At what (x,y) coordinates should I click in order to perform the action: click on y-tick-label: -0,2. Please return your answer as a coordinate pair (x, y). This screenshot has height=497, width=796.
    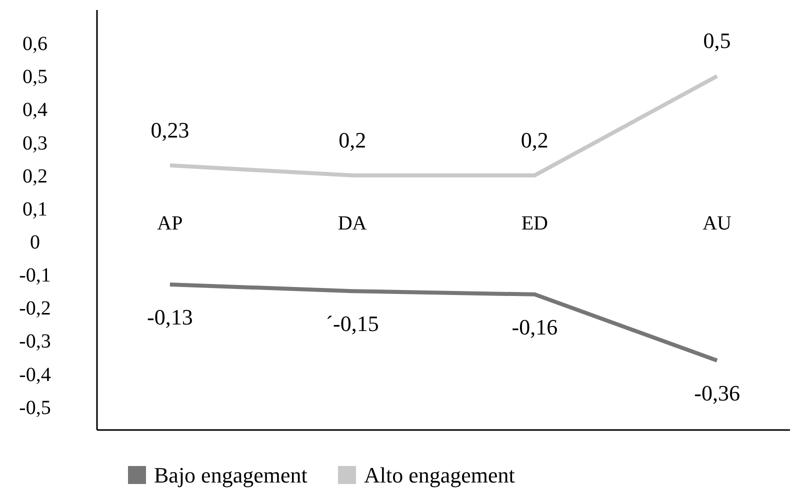
    Looking at the image, I should click on (35, 309).